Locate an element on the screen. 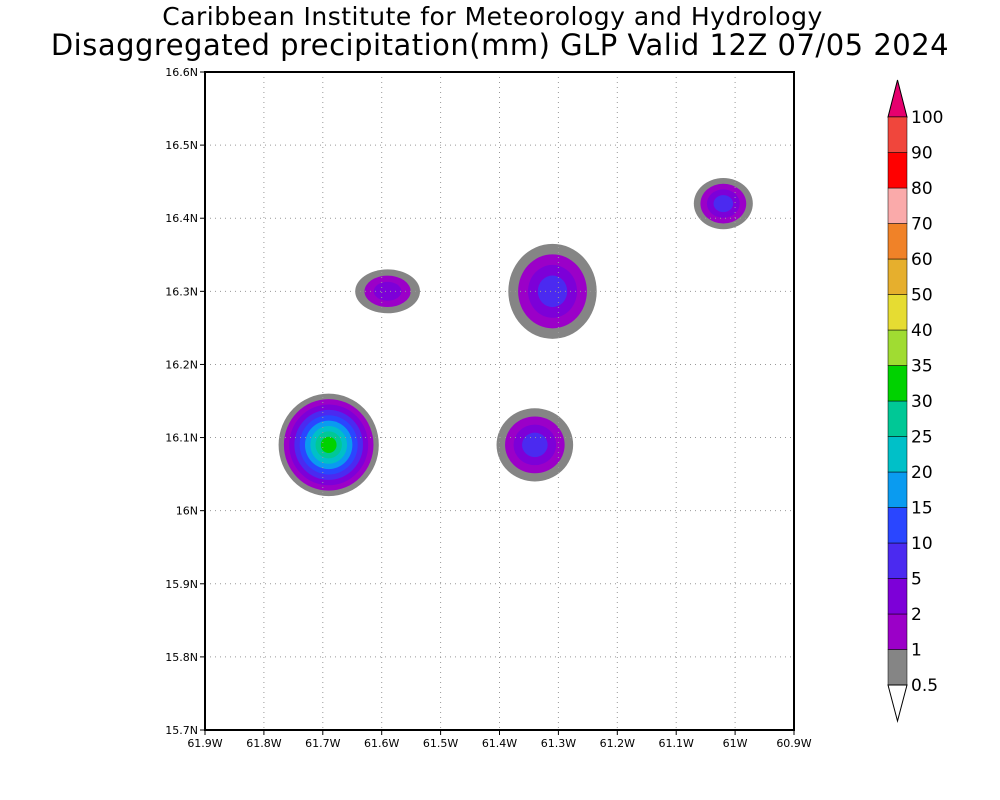 This screenshot has width=1000, height=800. colorbar-label: 80 is located at coordinates (922, 189).